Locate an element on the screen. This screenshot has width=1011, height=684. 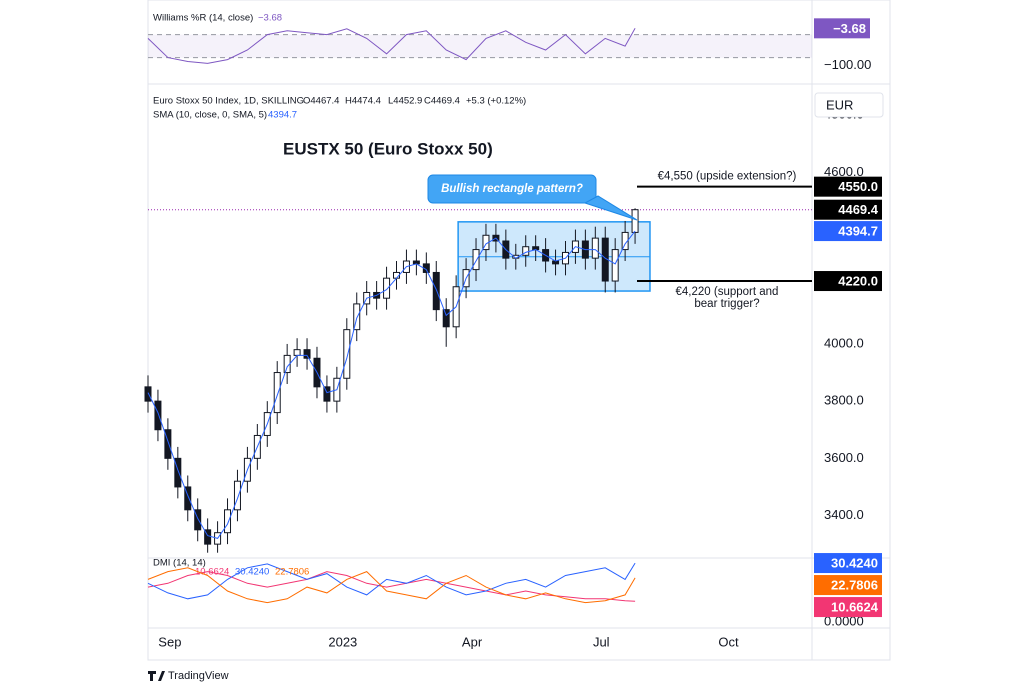
callout-pointer is located at coordinates (610, 208).